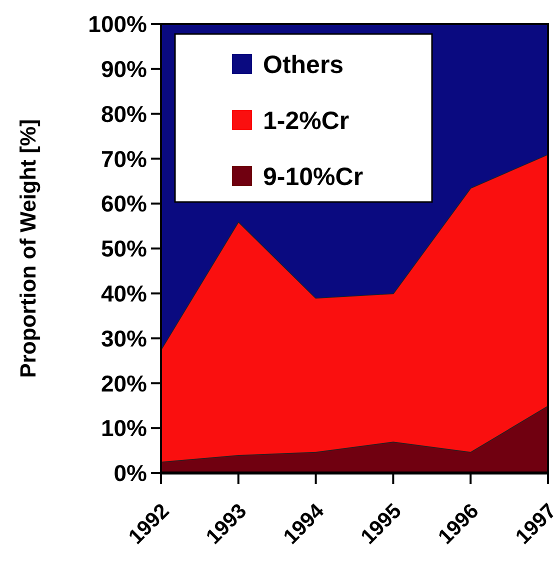 This screenshot has height=576, width=558. What do you see at coordinates (306, 120) in the screenshot?
I see `legend-label: 1-2%Cr` at bounding box center [306, 120].